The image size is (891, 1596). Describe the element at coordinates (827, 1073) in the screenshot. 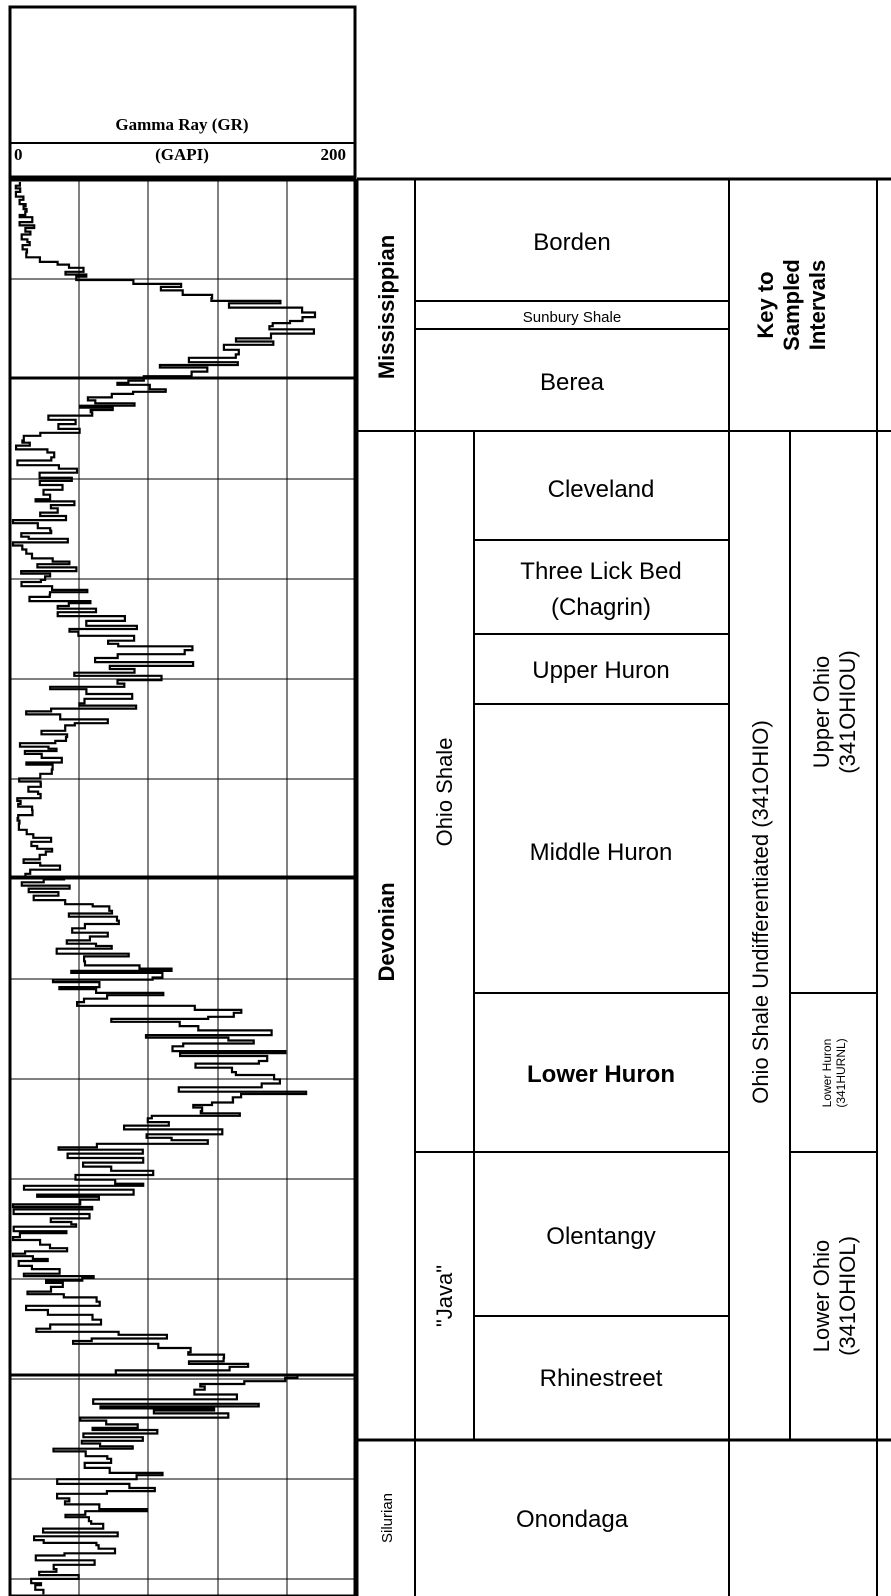

I see `svg-text: Lower Huron` at that location.